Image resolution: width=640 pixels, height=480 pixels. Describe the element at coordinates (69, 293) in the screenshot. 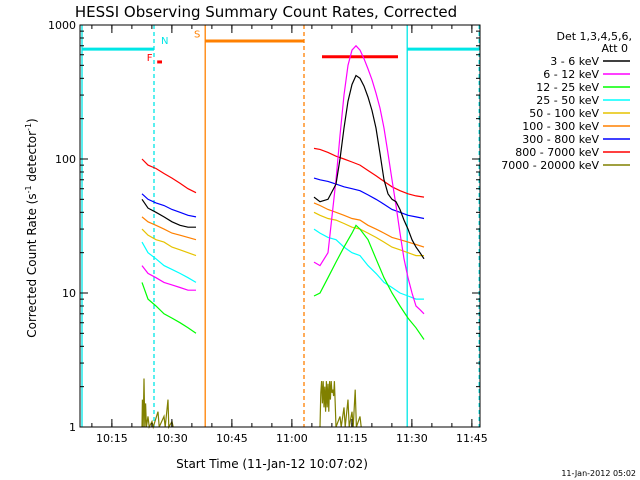

I see `y-tick-label-10: 10` at that location.